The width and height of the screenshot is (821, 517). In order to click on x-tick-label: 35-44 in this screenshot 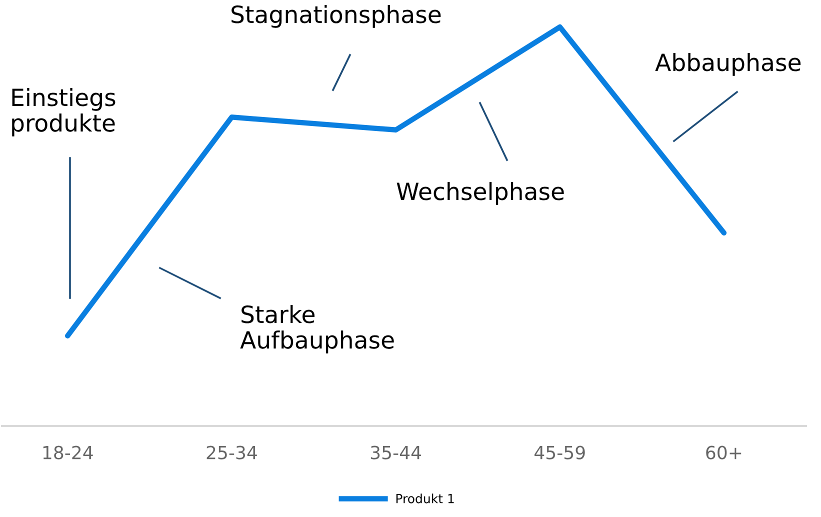, I will do `click(396, 453)`.